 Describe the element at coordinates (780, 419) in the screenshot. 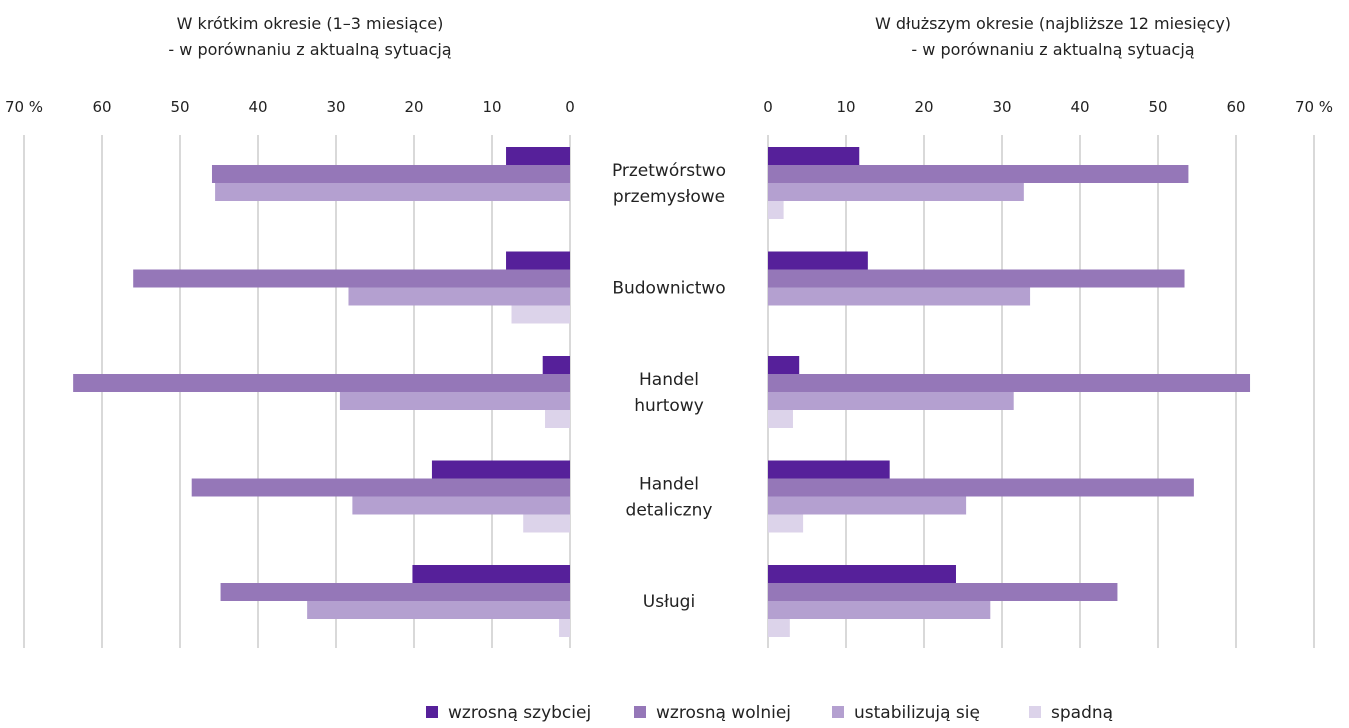

I see `bar-right-cat2-series3` at that location.